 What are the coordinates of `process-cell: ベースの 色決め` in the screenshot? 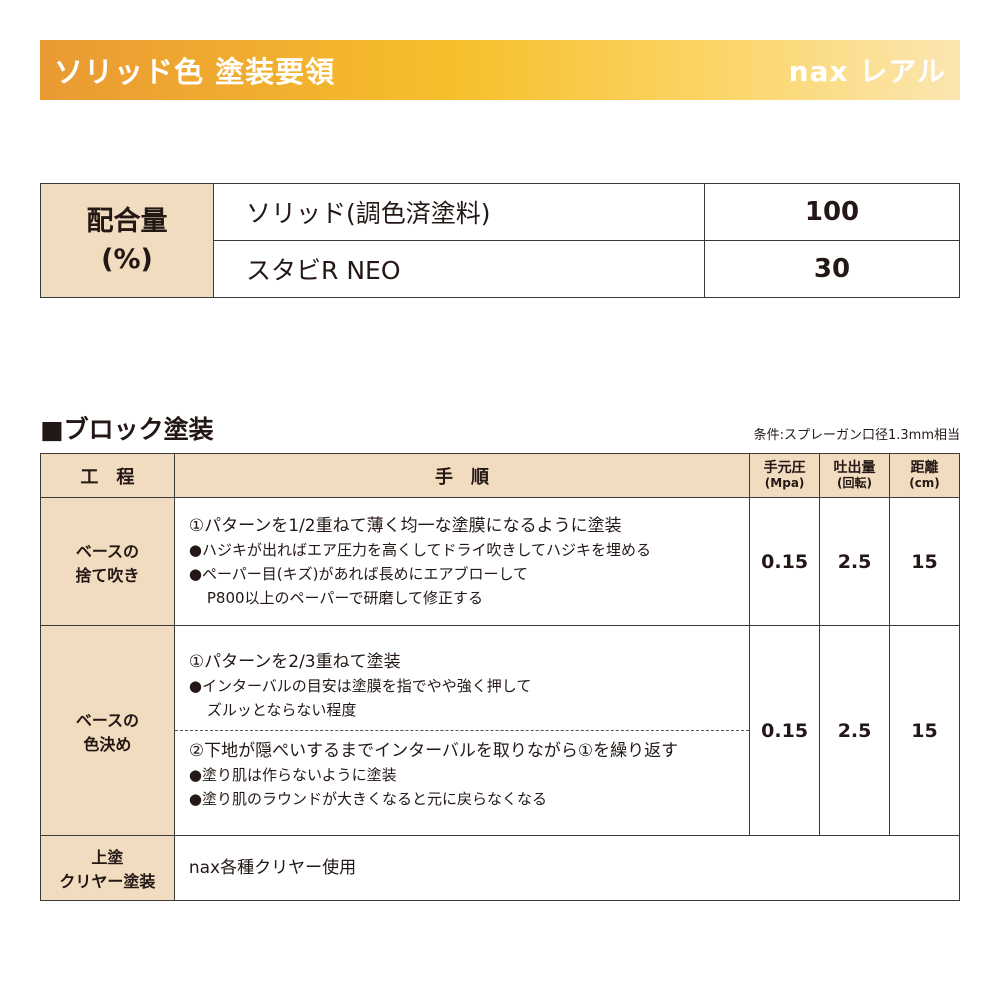 It's located at (107, 730).